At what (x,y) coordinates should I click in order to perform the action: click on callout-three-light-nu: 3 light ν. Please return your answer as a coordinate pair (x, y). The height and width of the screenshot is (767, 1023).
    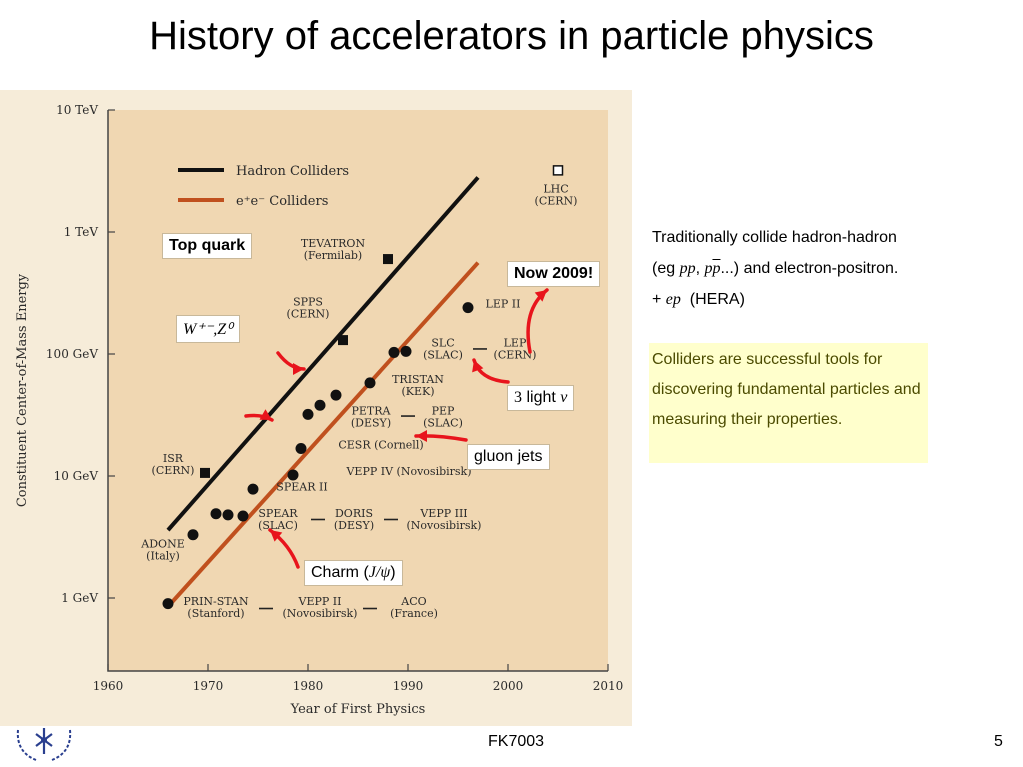
    Looking at the image, I should click on (541, 398).